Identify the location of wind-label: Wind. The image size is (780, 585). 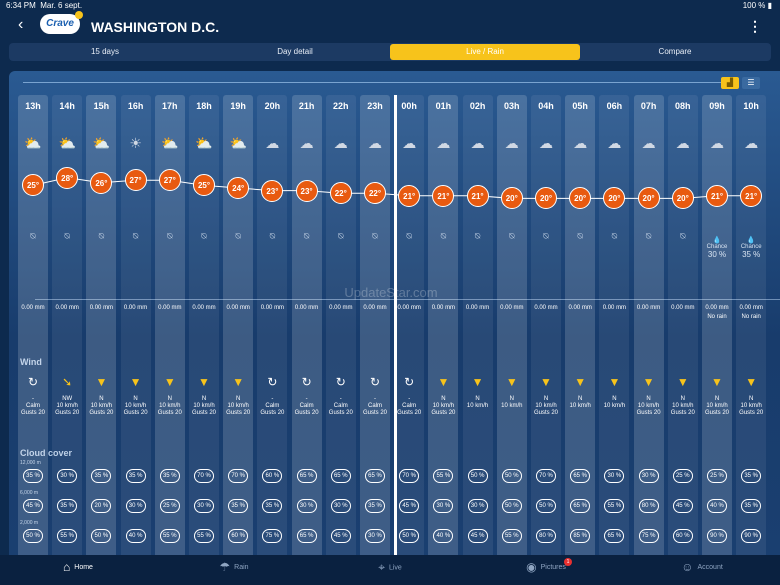
(31, 362).